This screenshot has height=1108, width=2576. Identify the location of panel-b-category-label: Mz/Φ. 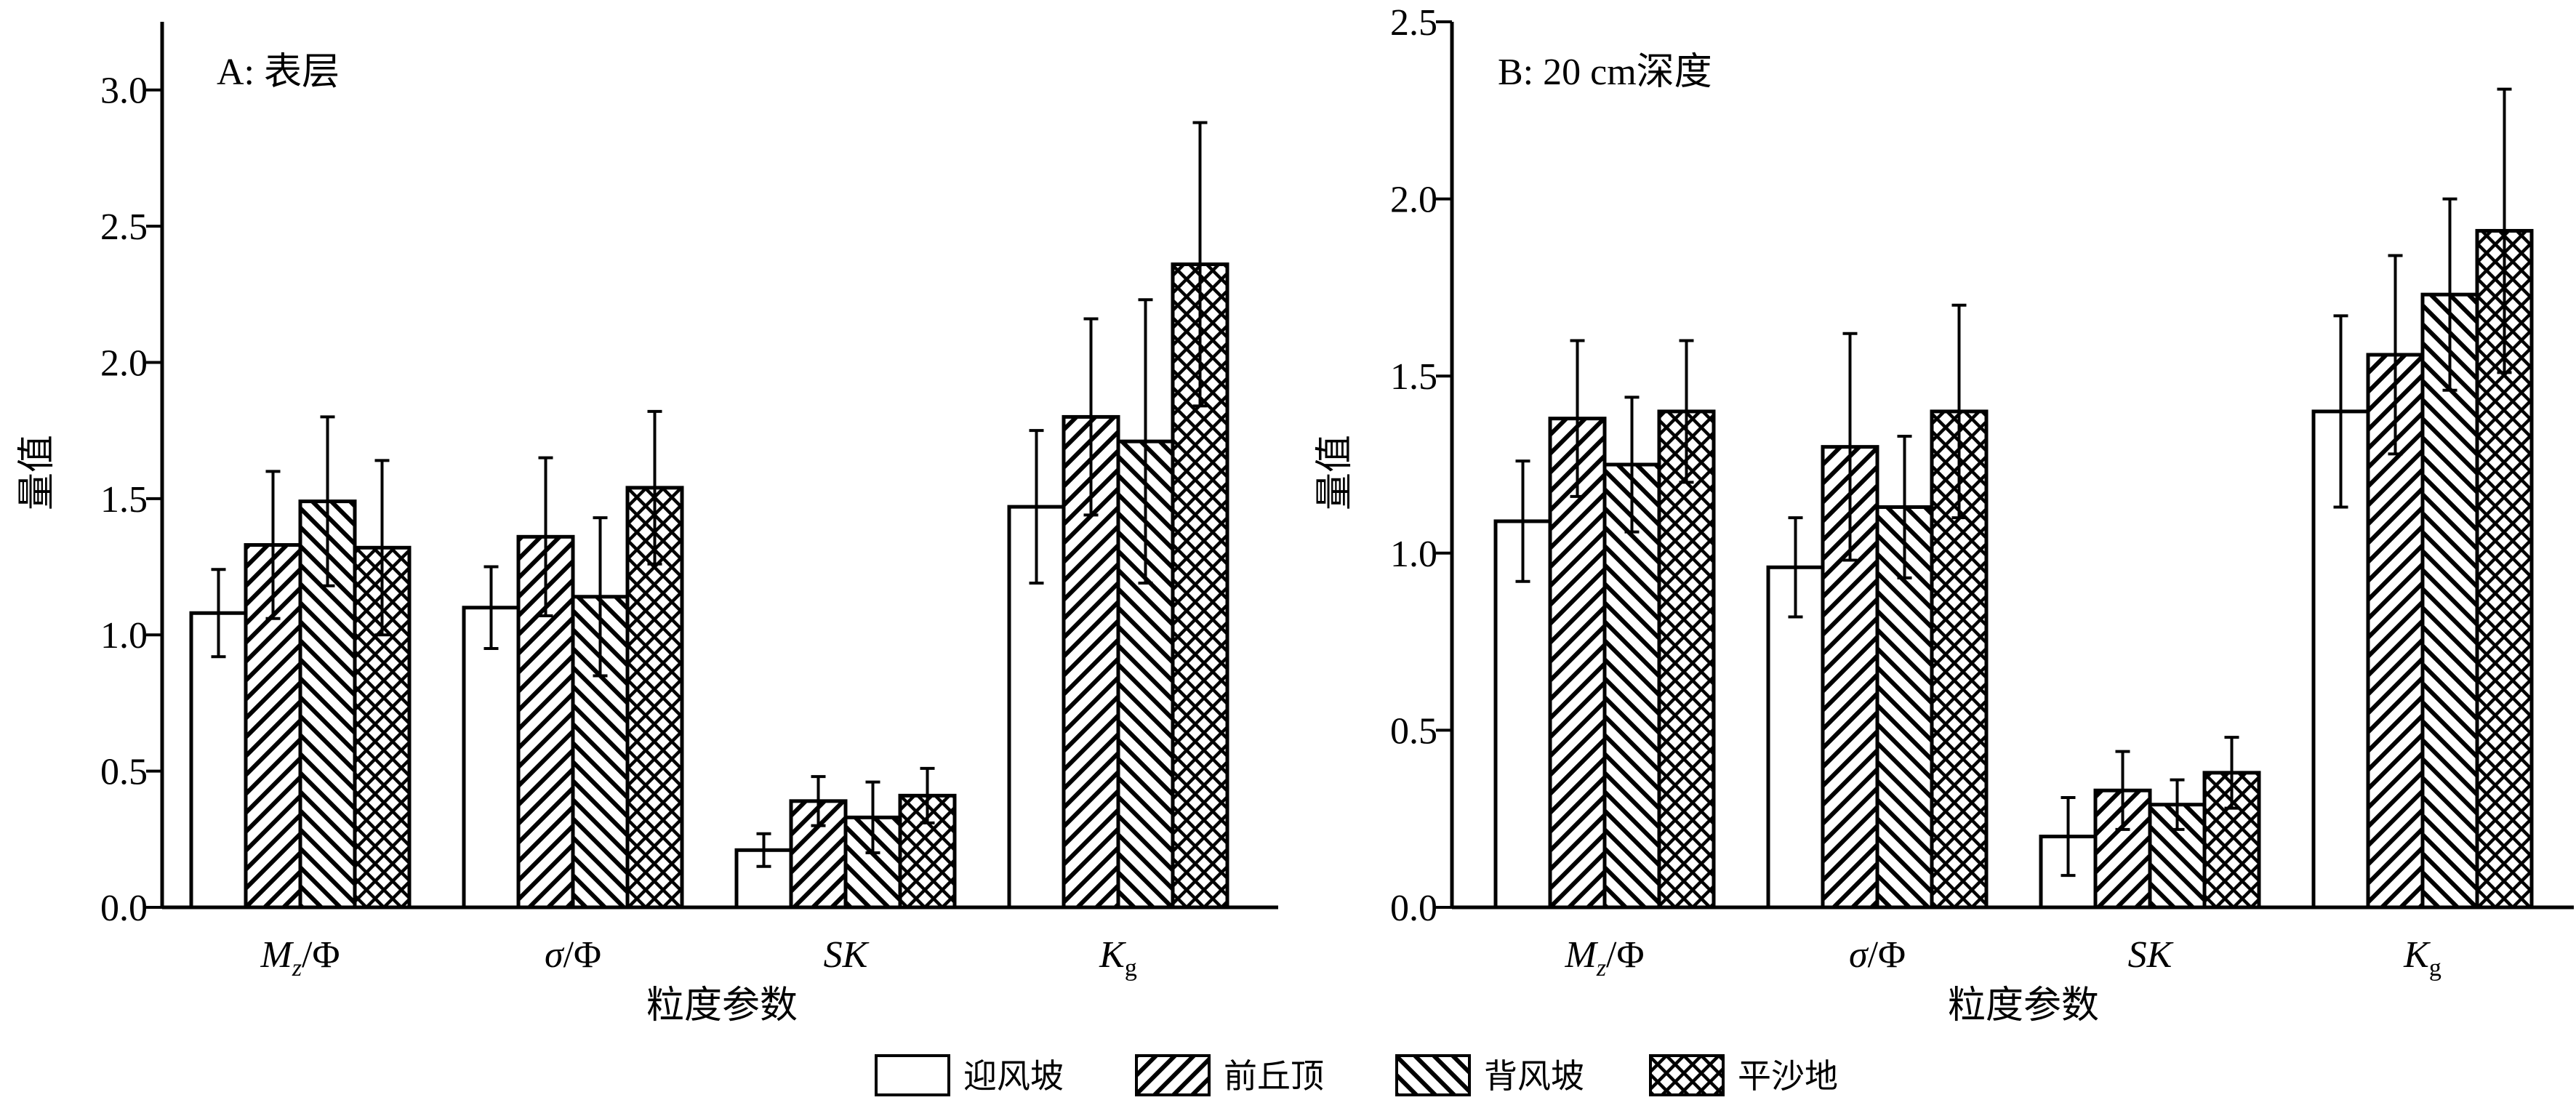
(1604, 957).